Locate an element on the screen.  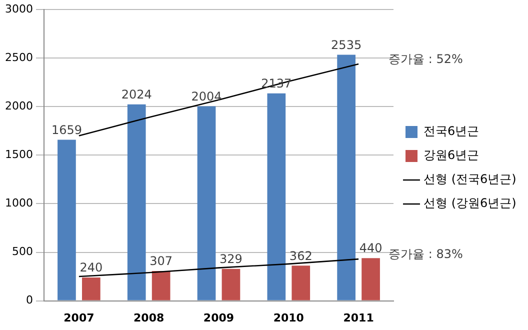
annotation: 증가율 : 83% is located at coordinates (425, 254).